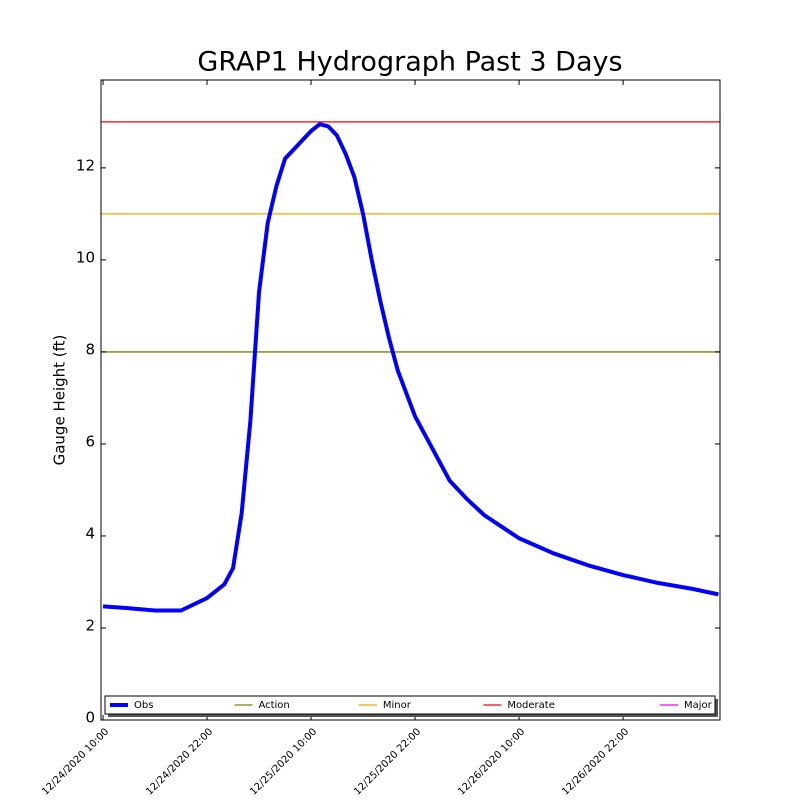 The height and width of the screenshot is (800, 800). I want to click on chart-title: GRAP1 Hydrograph Past 3 Days, so click(409, 62).